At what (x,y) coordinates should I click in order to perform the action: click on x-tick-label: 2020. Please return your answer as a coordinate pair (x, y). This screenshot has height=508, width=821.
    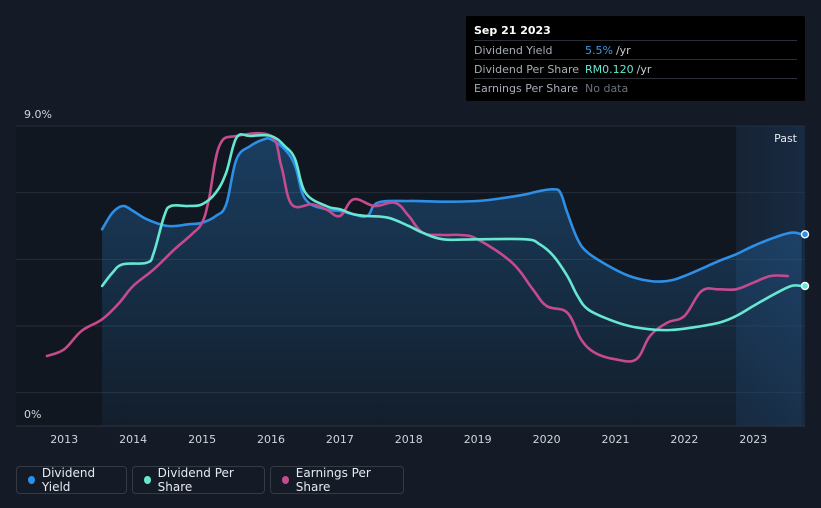
    Looking at the image, I should click on (547, 439).